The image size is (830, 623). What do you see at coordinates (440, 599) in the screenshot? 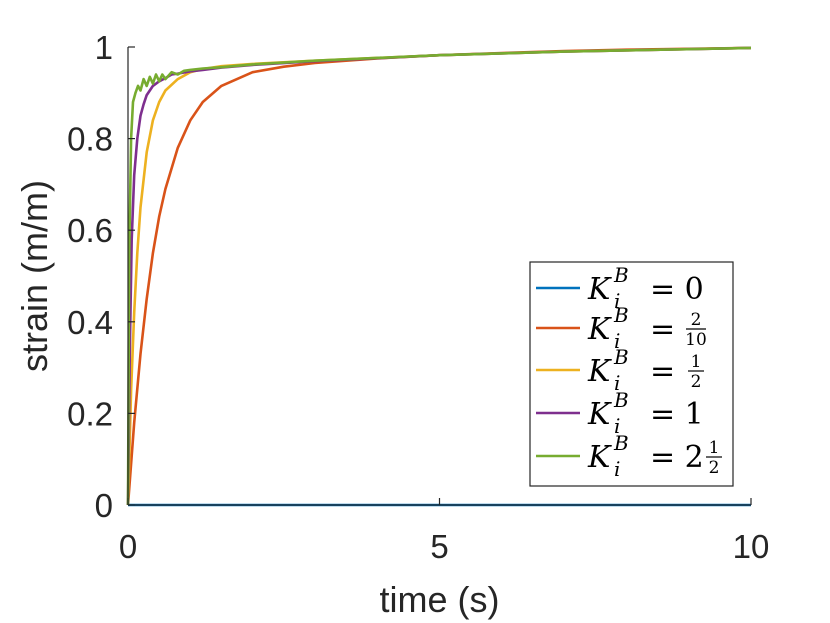
I see `x-axis-label: time (s)` at bounding box center [440, 599].